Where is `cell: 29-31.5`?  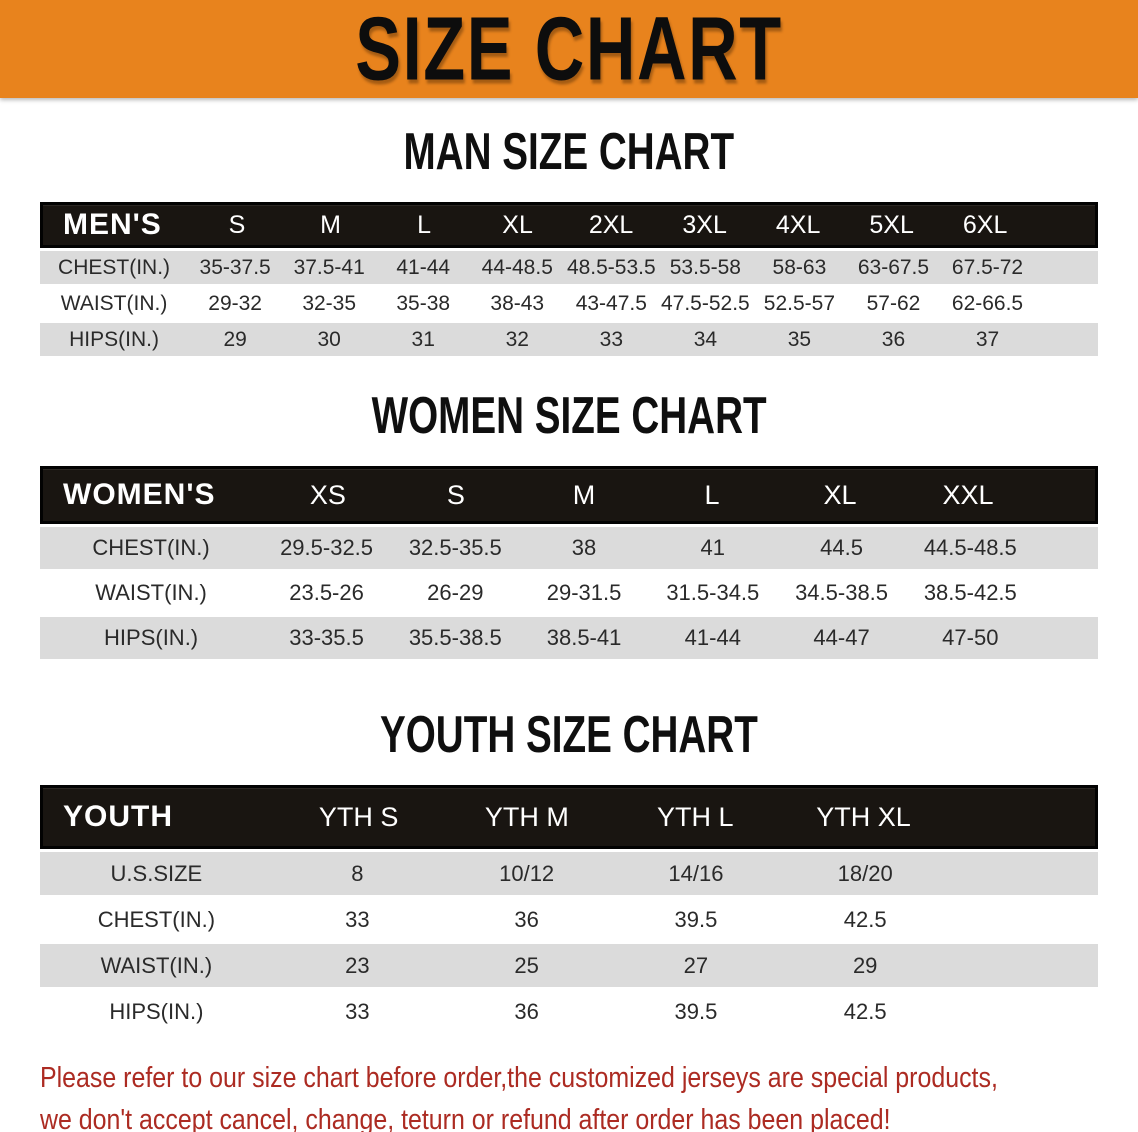
cell: 29-31.5 is located at coordinates (584, 592).